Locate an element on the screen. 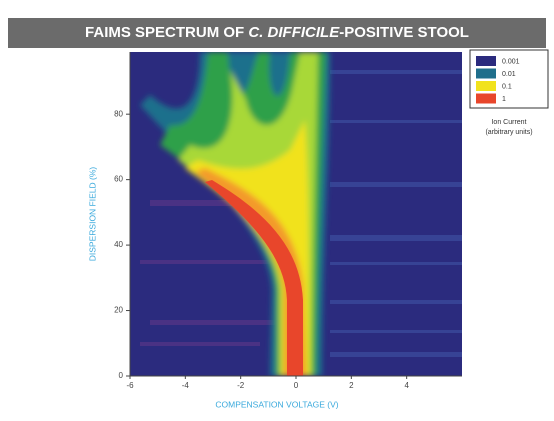  x-tick-label: 2 is located at coordinates (351, 385).